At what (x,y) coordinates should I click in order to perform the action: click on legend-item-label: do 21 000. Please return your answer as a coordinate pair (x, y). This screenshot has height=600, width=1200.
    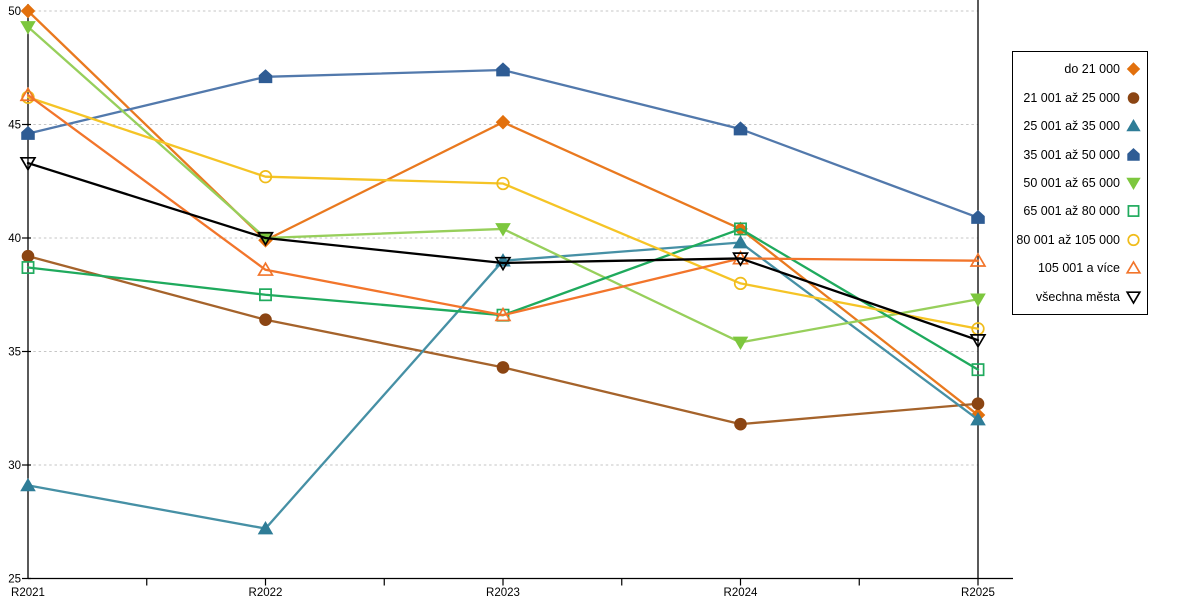
    Looking at the image, I should click on (1092, 69).